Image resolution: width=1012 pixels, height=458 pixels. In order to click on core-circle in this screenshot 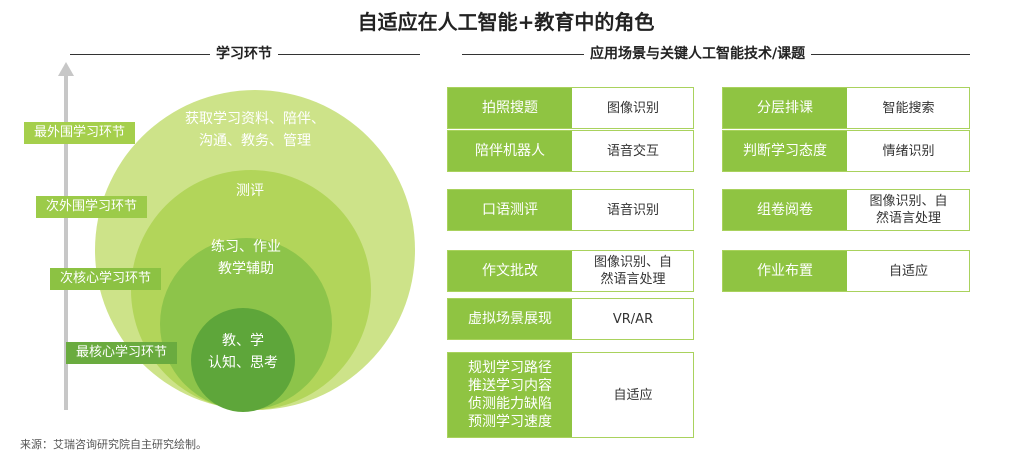, I will do `click(243, 360)`.